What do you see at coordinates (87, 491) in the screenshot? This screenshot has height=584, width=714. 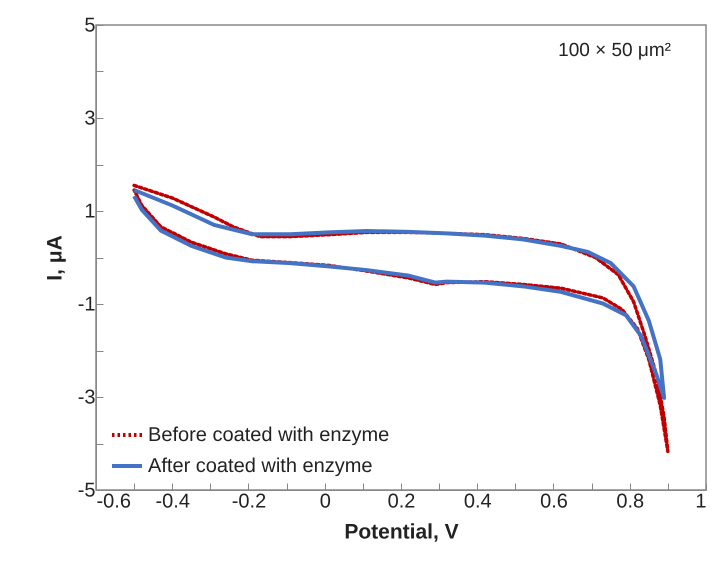 I see `y-tick-label: -5` at bounding box center [87, 491].